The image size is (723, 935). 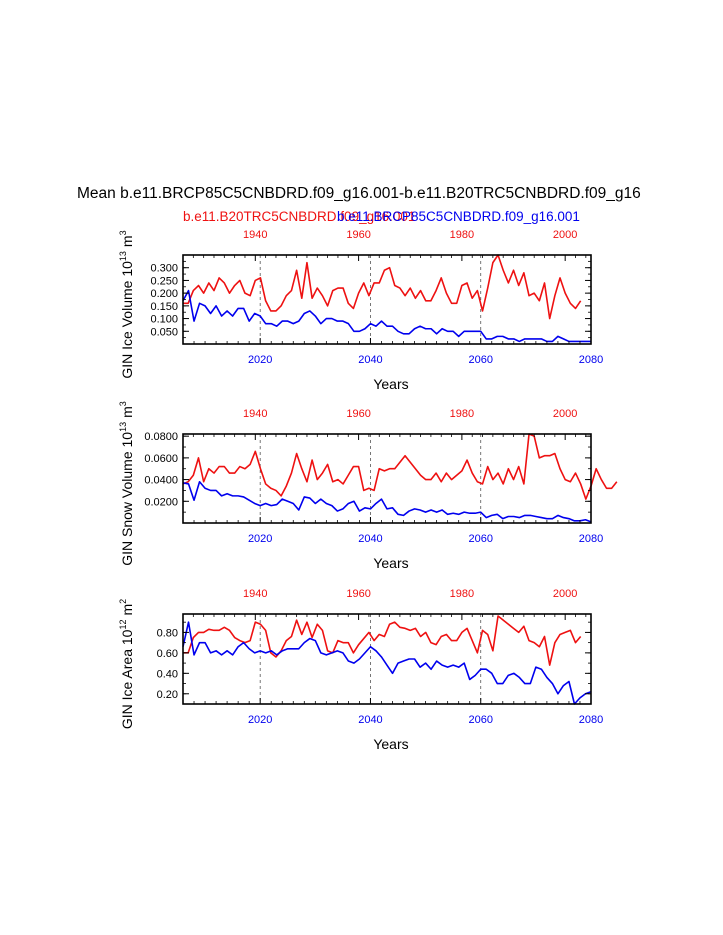 What do you see at coordinates (127, 679) in the screenshot?
I see `y-axis-title-text: GIN Ice Area 10` at bounding box center [127, 679].